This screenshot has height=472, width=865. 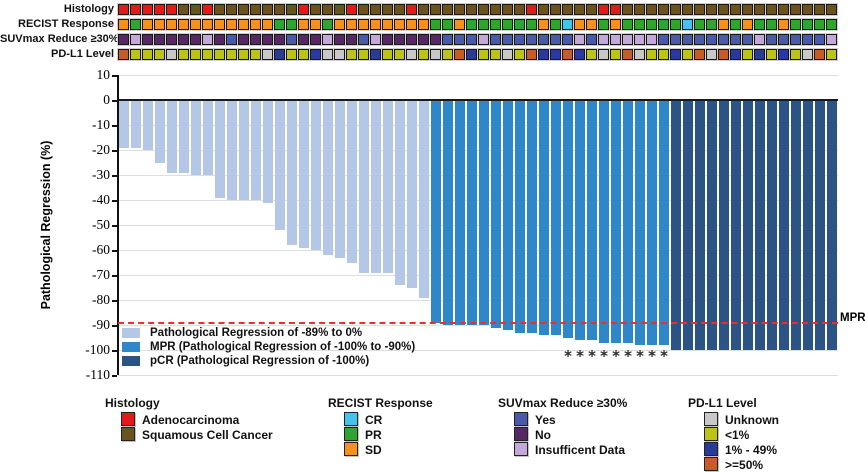 What do you see at coordinates (103, 74) in the screenshot?
I see `y-tick-label: 10` at bounding box center [103, 74].